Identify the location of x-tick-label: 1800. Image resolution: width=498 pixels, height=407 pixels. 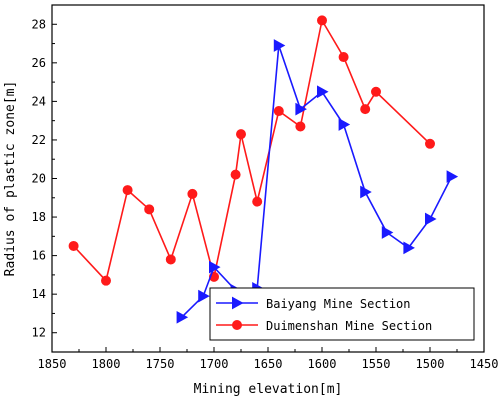
(106, 364).